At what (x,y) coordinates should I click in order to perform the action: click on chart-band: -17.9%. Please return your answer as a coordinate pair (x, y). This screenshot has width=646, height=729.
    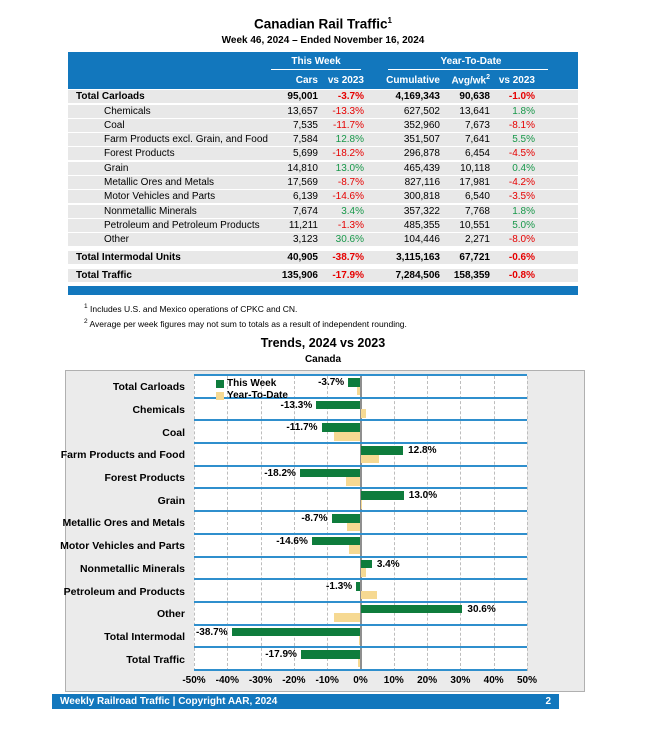
    Looking at the image, I should click on (360, 659).